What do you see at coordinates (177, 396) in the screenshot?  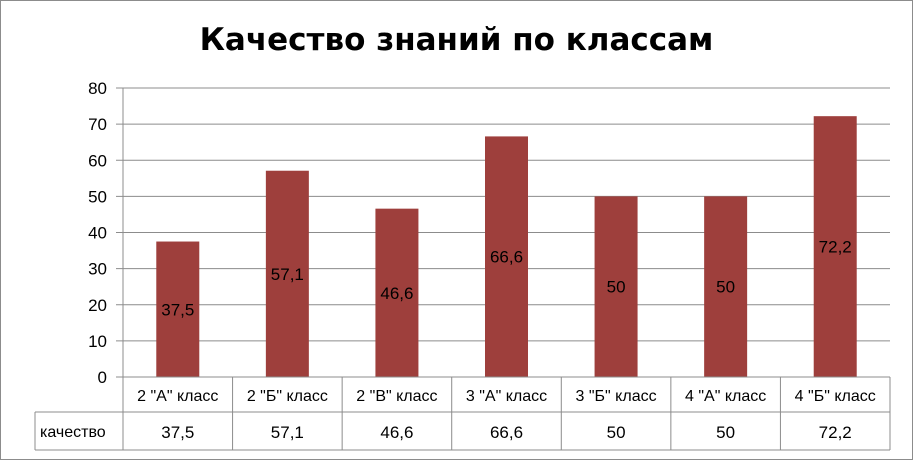 I see `x-category-label: 2 "А" класс` at bounding box center [177, 396].